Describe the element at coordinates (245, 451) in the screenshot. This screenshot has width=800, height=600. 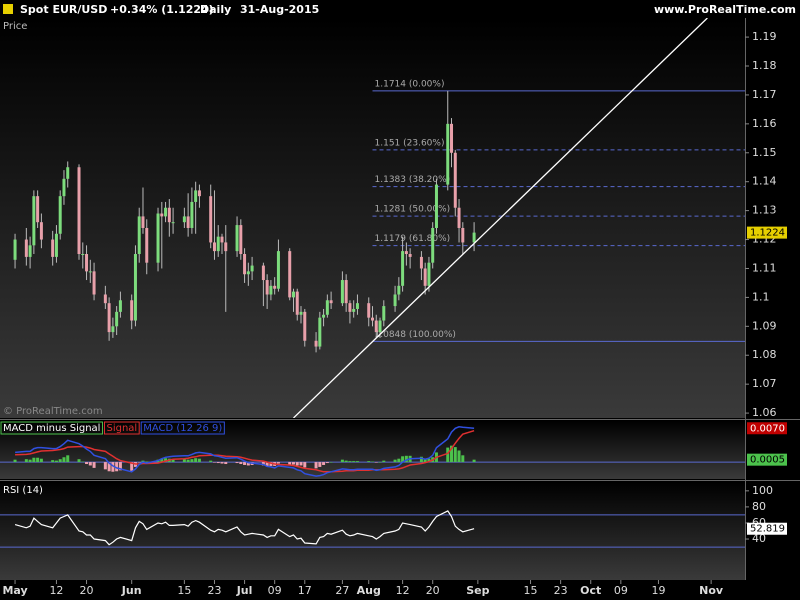
I see `macd-line` at that location.